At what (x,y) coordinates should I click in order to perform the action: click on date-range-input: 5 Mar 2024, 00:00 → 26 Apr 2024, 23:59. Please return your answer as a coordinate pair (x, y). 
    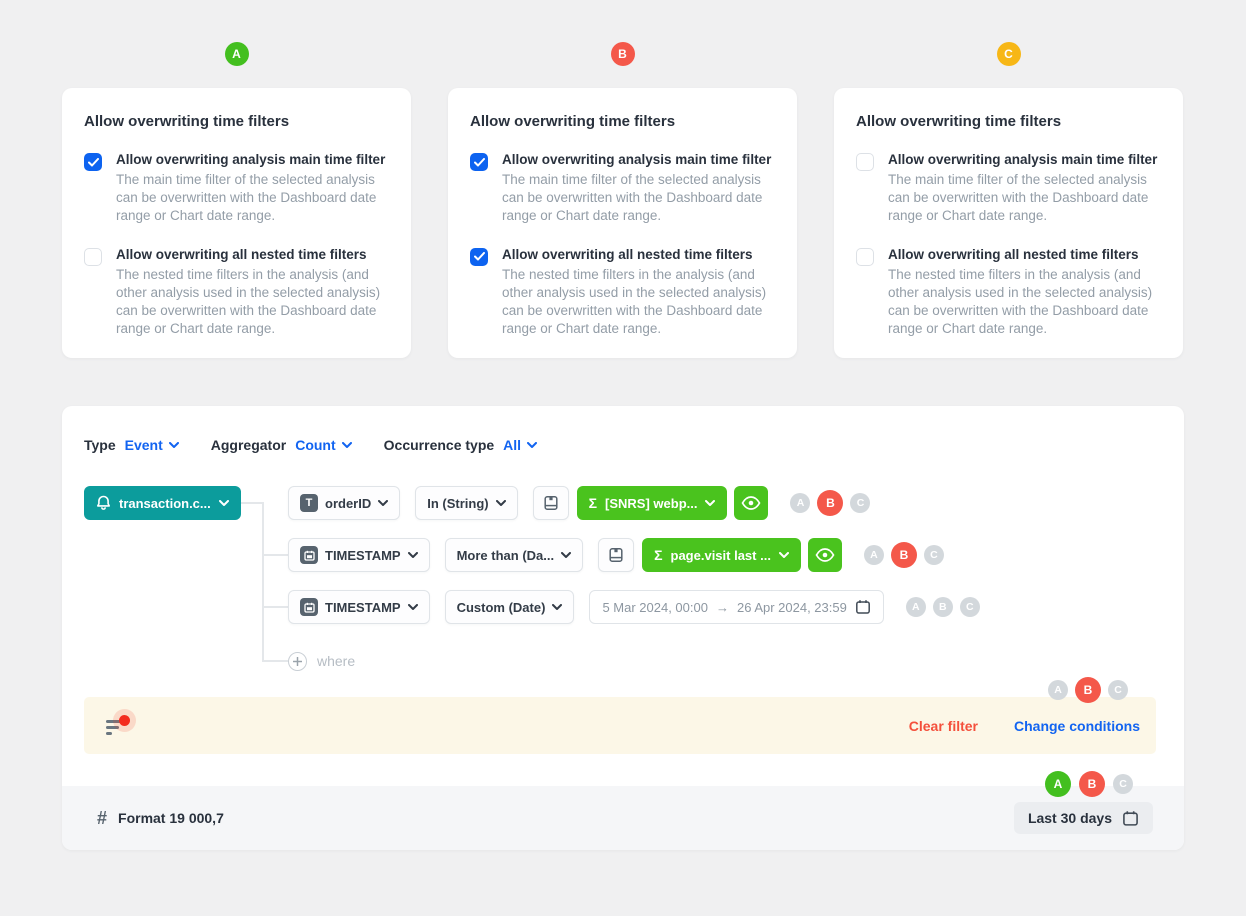
    Looking at the image, I should click on (736, 607).